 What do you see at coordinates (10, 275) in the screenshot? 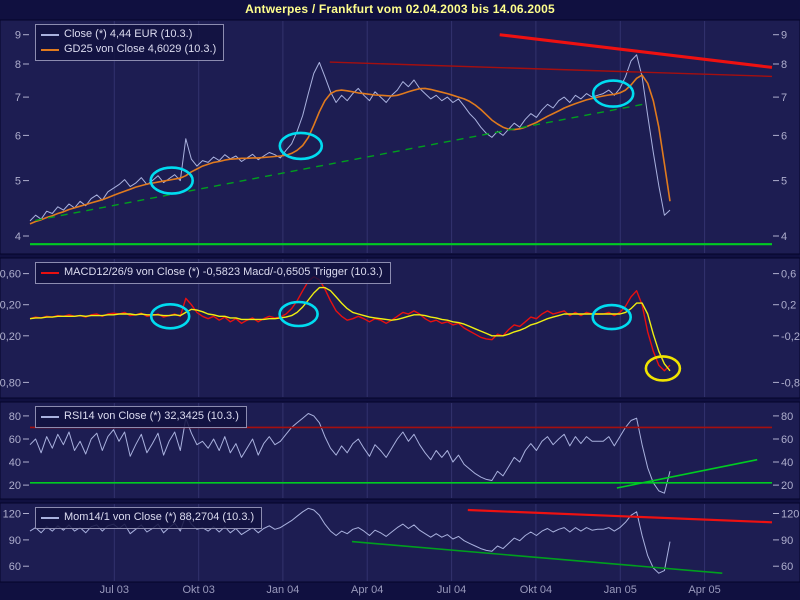
I see `y-axis-label: 0,60` at bounding box center [10, 275].